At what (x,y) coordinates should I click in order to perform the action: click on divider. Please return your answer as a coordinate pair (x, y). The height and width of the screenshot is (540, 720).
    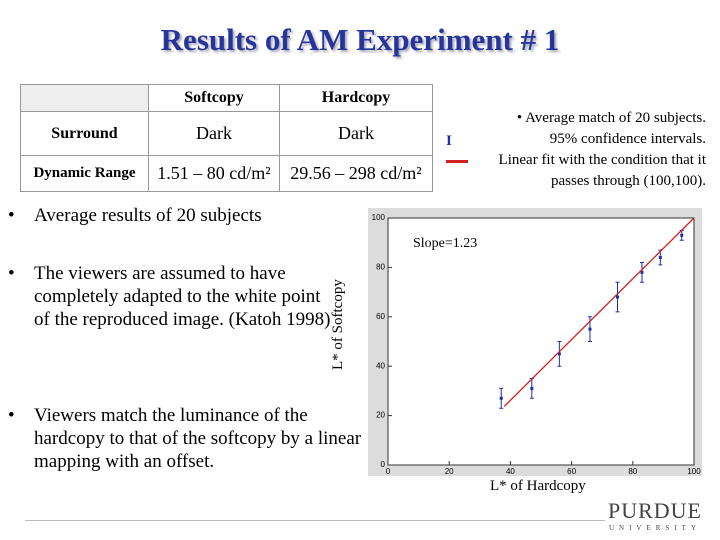
    Looking at the image, I should click on (315, 520).